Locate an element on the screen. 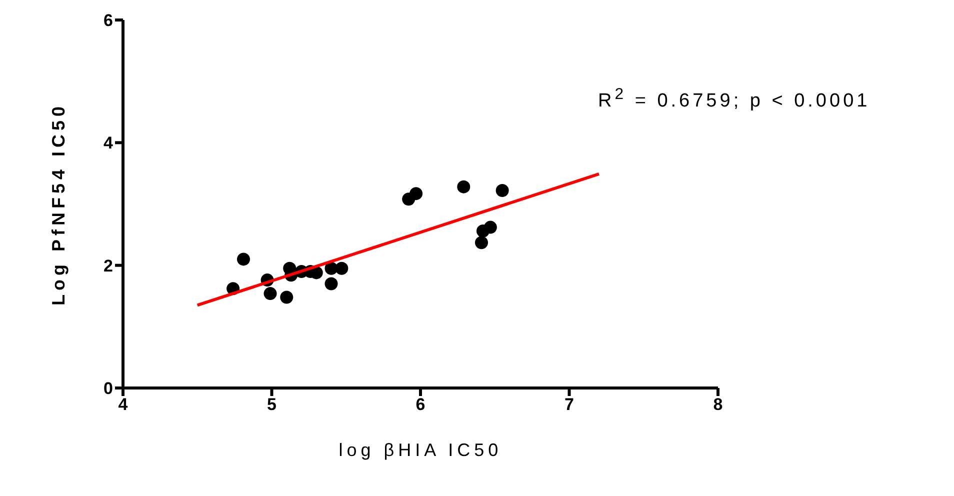 This screenshot has width=954, height=496. x-tick-label: 7 is located at coordinates (569, 404).